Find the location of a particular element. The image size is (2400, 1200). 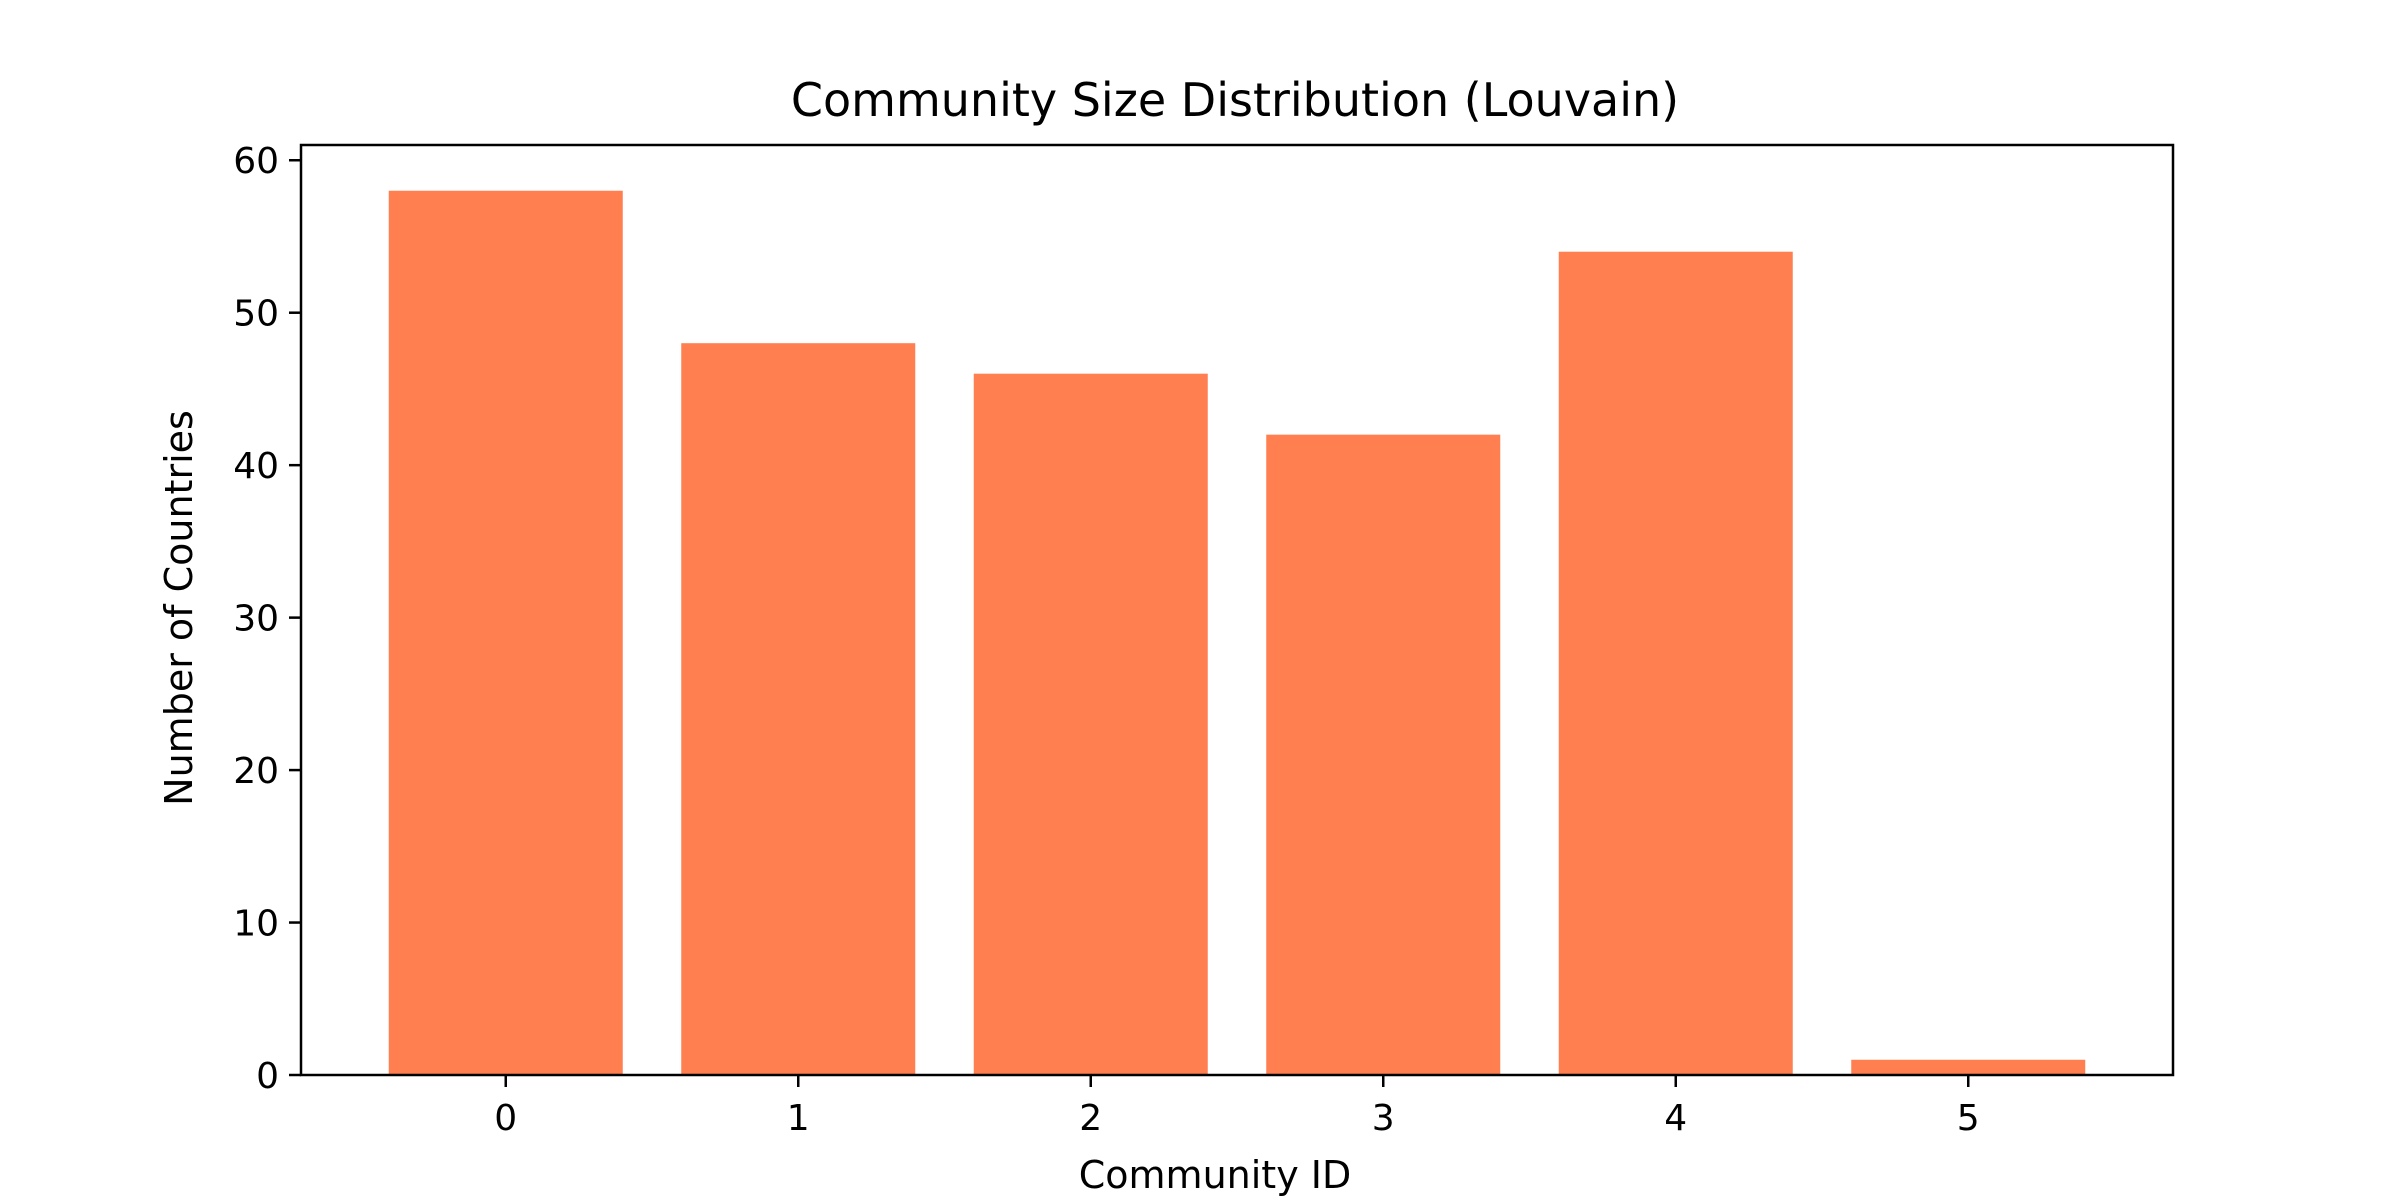

y-axis-label: Number of Countries is located at coordinates (179, 608).